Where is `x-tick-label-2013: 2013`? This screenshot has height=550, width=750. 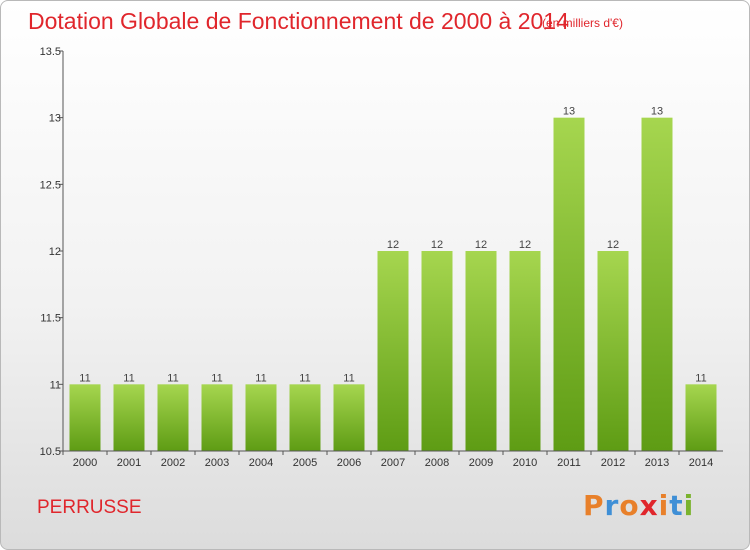 x-tick-label-2013: 2013 is located at coordinates (657, 463).